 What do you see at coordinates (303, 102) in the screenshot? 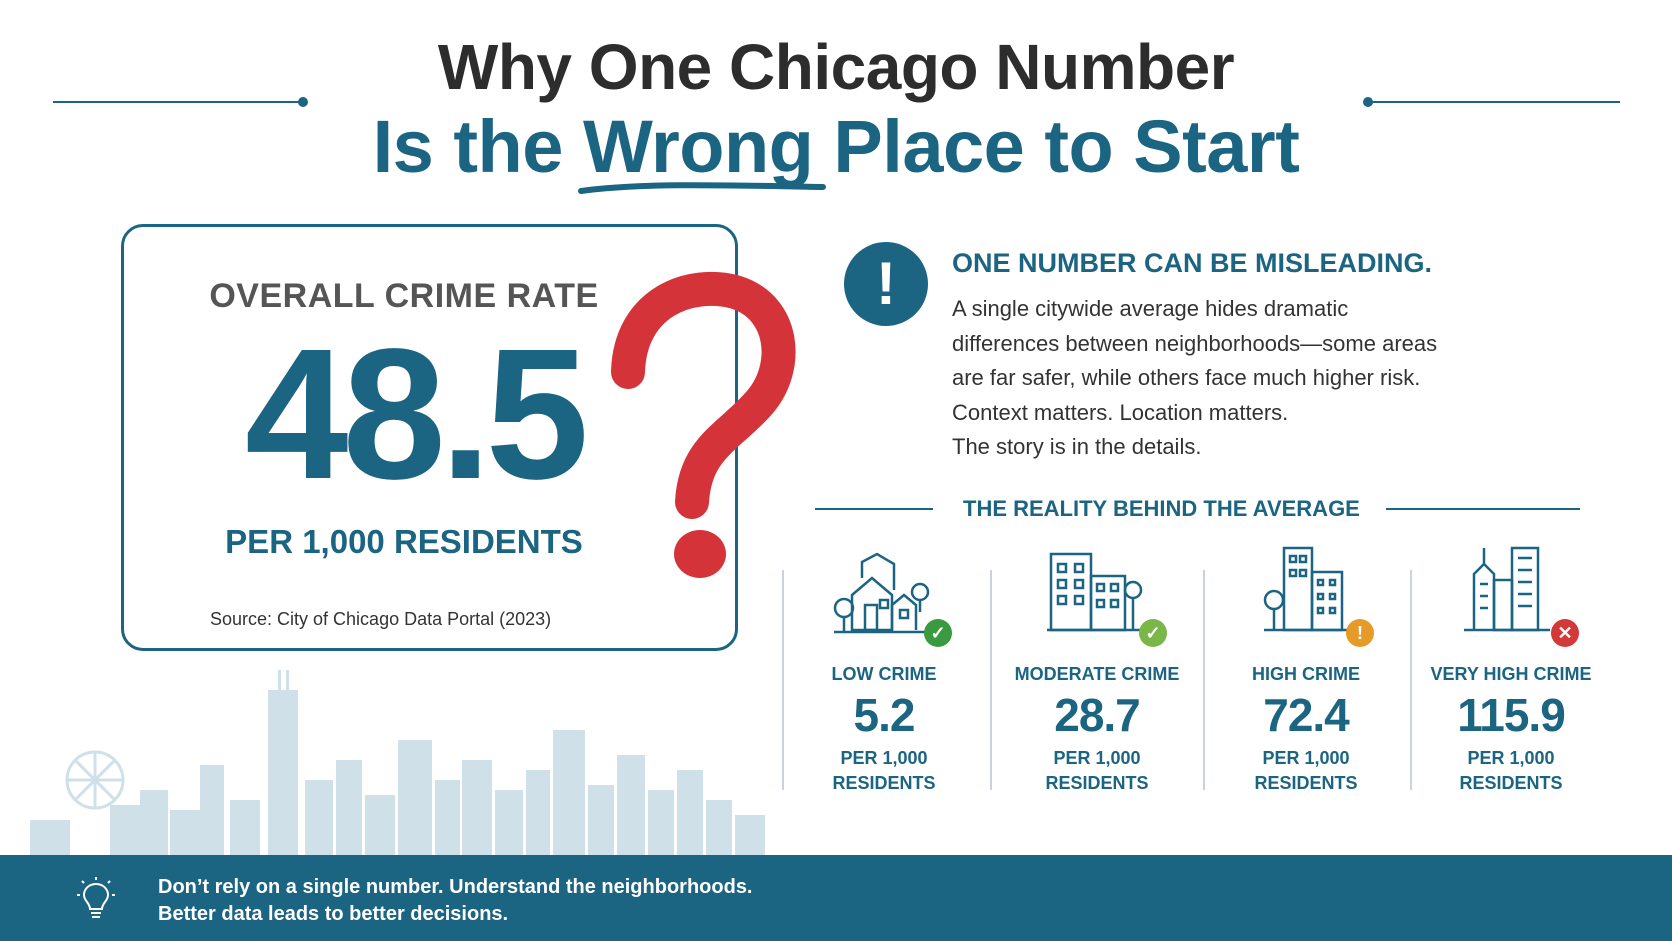
I see `header-rule-left-dot` at bounding box center [303, 102].